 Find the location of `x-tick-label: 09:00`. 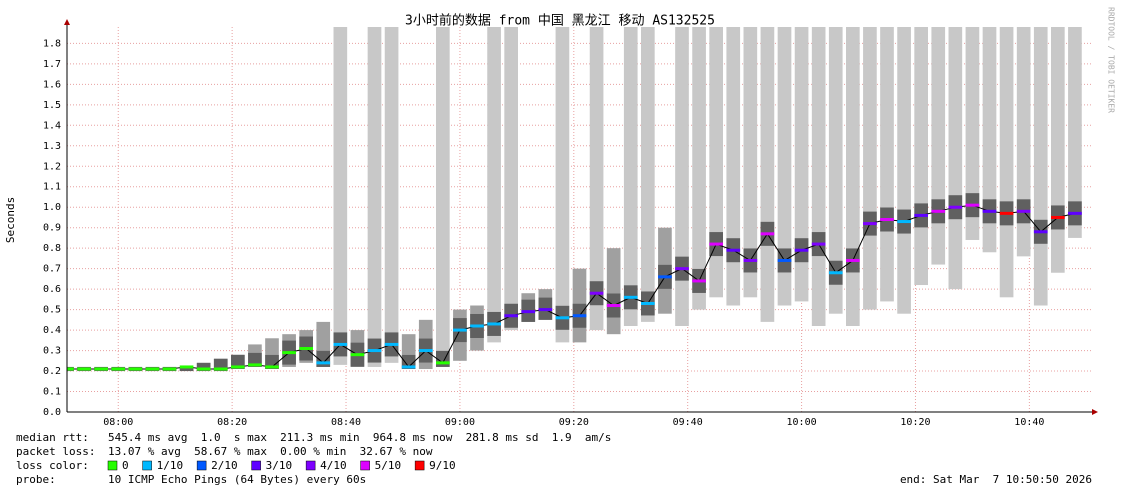

x-tick-label: 09:00 is located at coordinates (460, 422).